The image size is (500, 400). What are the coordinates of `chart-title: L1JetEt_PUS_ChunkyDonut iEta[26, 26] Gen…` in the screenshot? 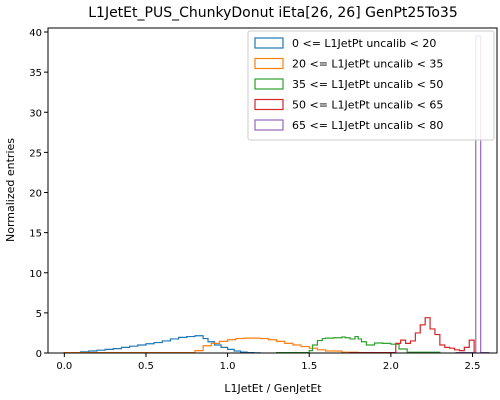 It's located at (273, 13).